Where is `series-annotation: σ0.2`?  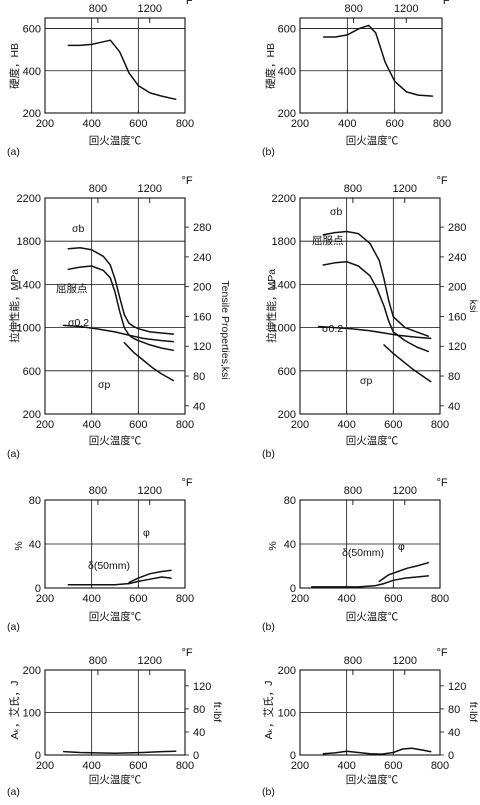
series-annotation: σ0.2 is located at coordinates (78, 323).